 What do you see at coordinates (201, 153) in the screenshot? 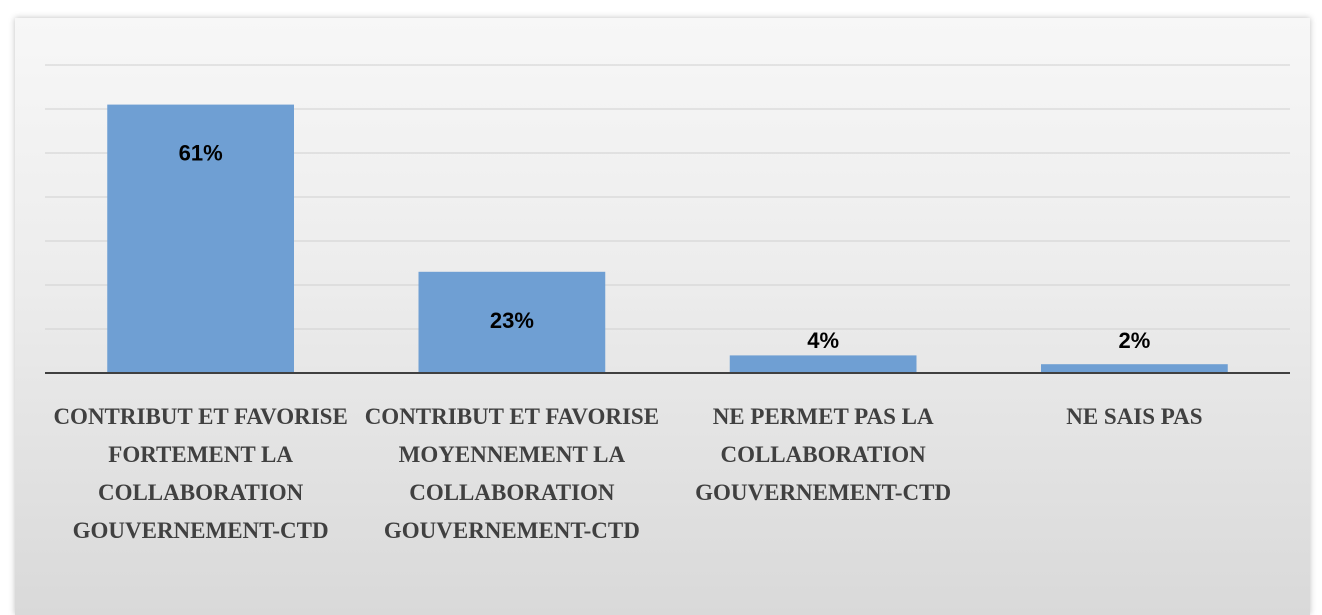
I see `value-label: 61%` at bounding box center [201, 153].